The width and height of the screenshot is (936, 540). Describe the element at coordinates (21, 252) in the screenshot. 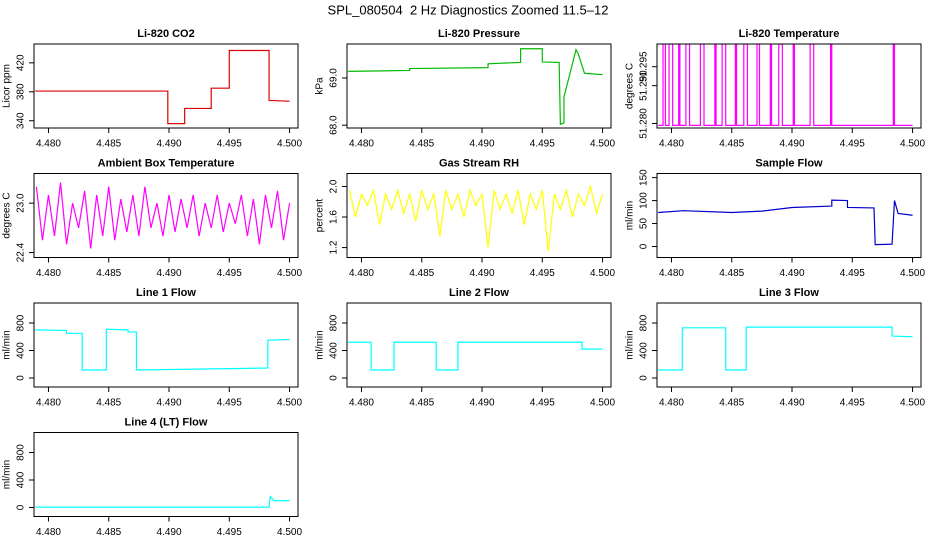

I see `y-tick-label: 22.4` at that location.